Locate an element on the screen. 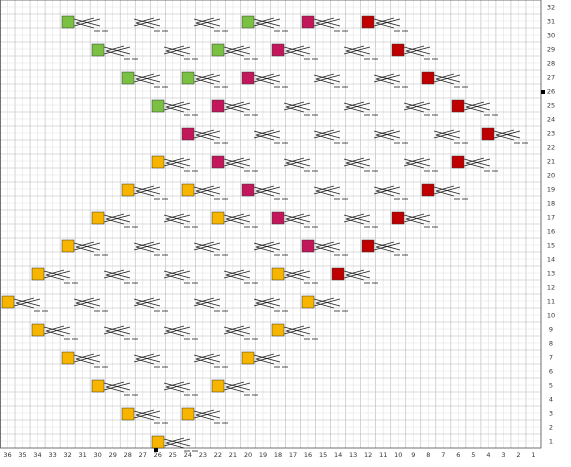 Image resolution: width=571 pixels, height=467 pixels. x-tick-label: 30 is located at coordinates (98, 455).